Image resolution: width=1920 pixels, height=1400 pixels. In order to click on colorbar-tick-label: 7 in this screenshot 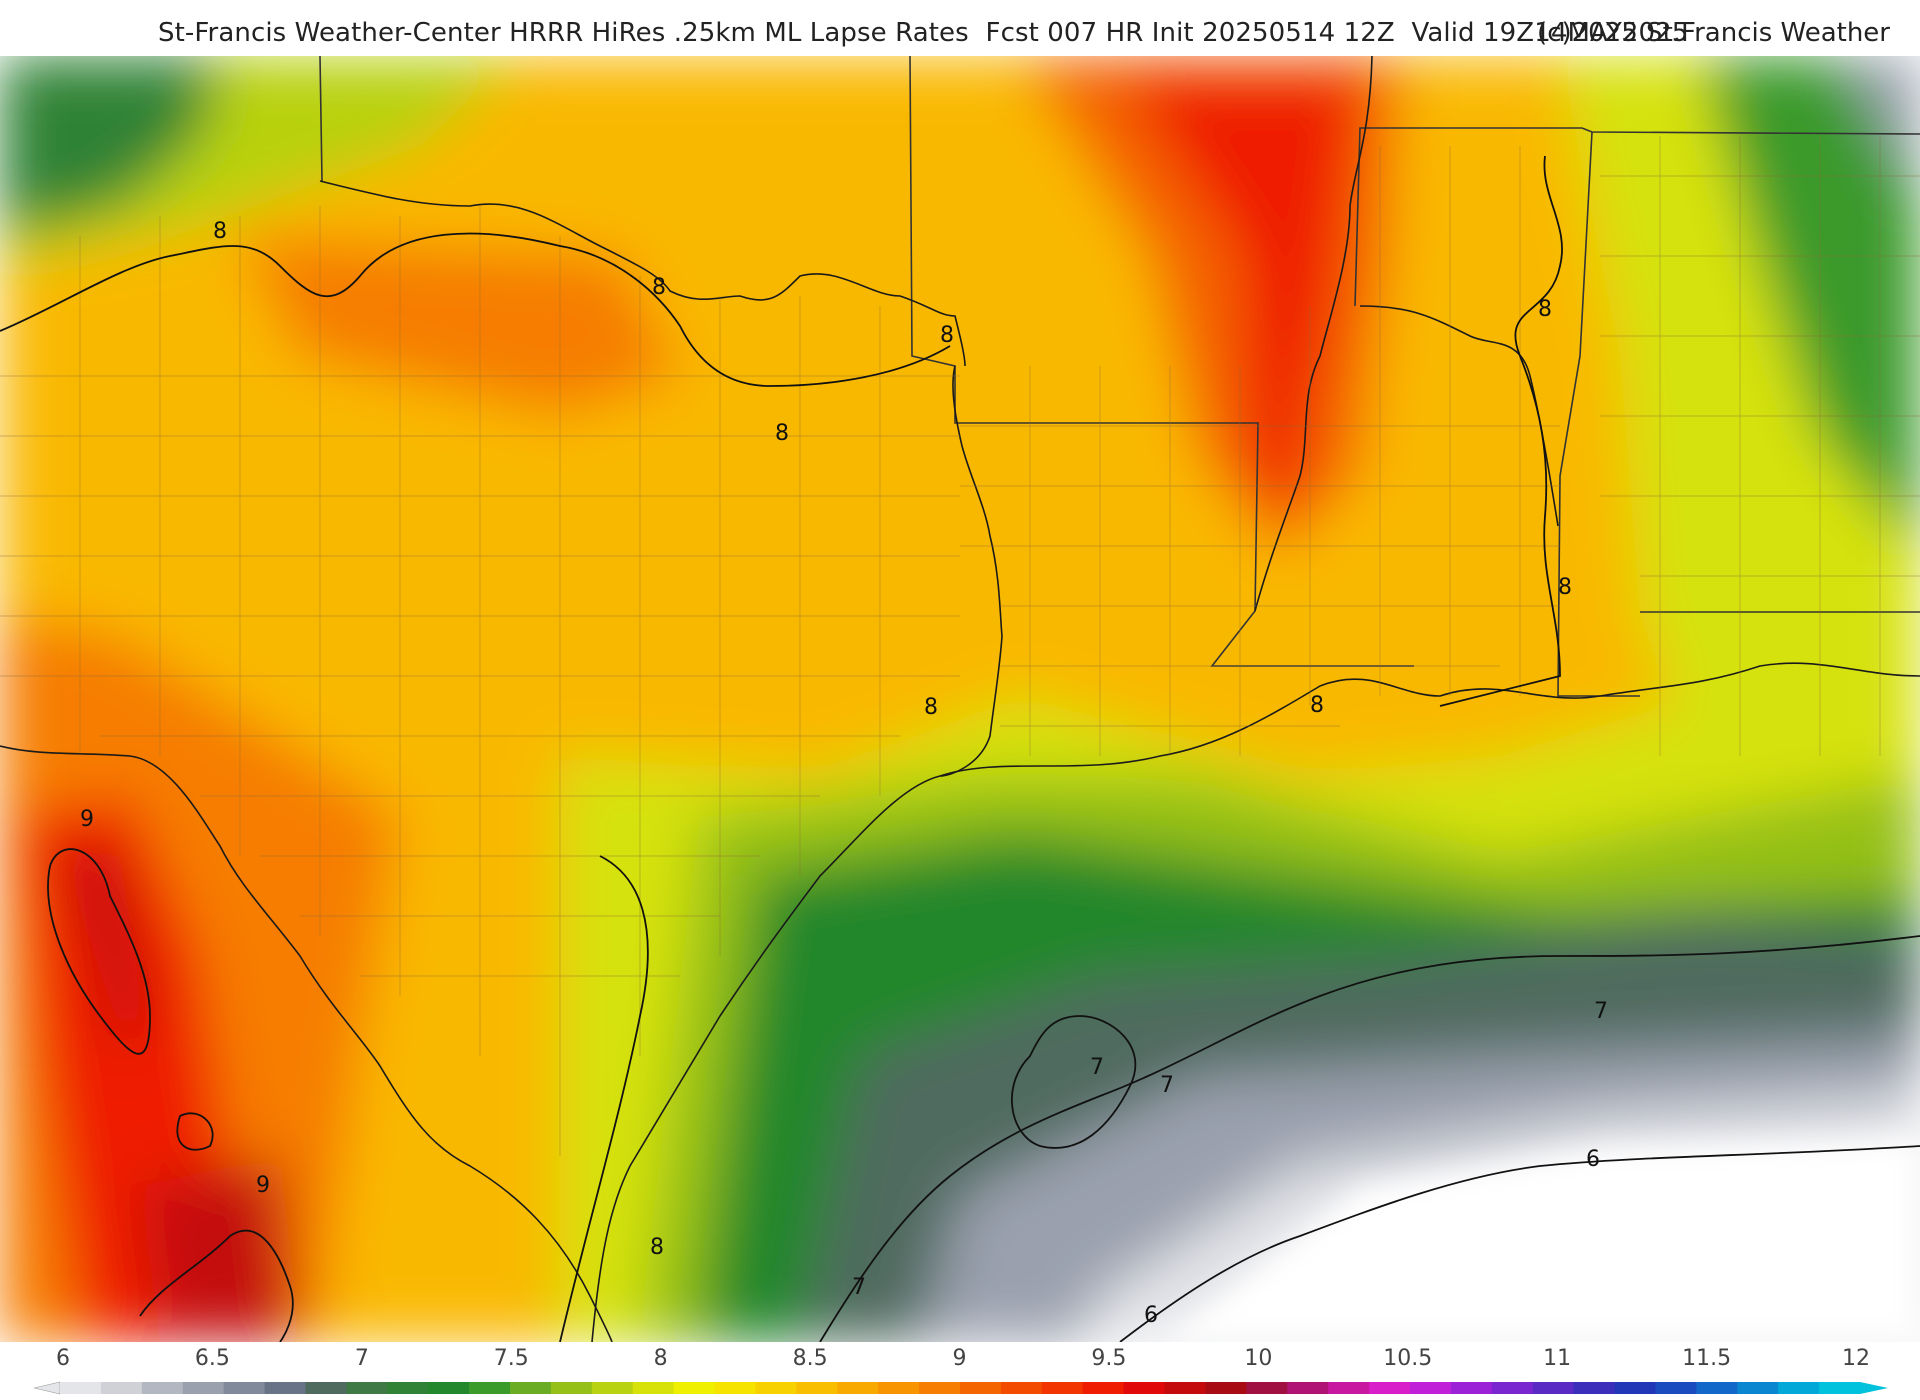, I will do `click(361, 1358)`.